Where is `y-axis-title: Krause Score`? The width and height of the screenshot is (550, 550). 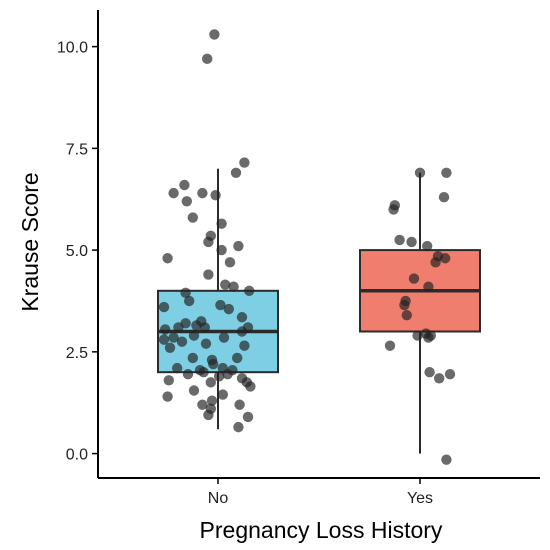
y-axis-title: Krause Score is located at coordinates (30, 241).